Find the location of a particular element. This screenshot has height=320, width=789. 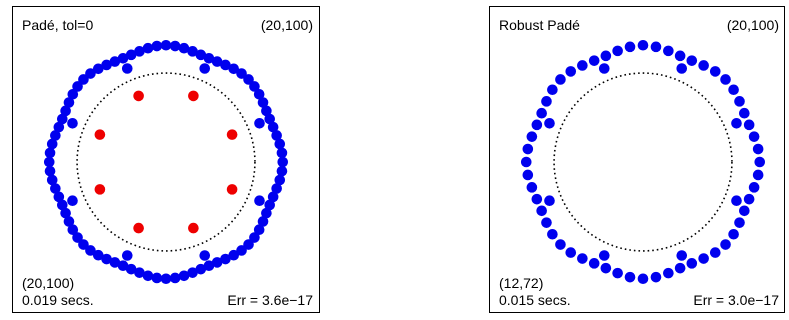

time-label: 0.015 secs. is located at coordinates (535, 300).